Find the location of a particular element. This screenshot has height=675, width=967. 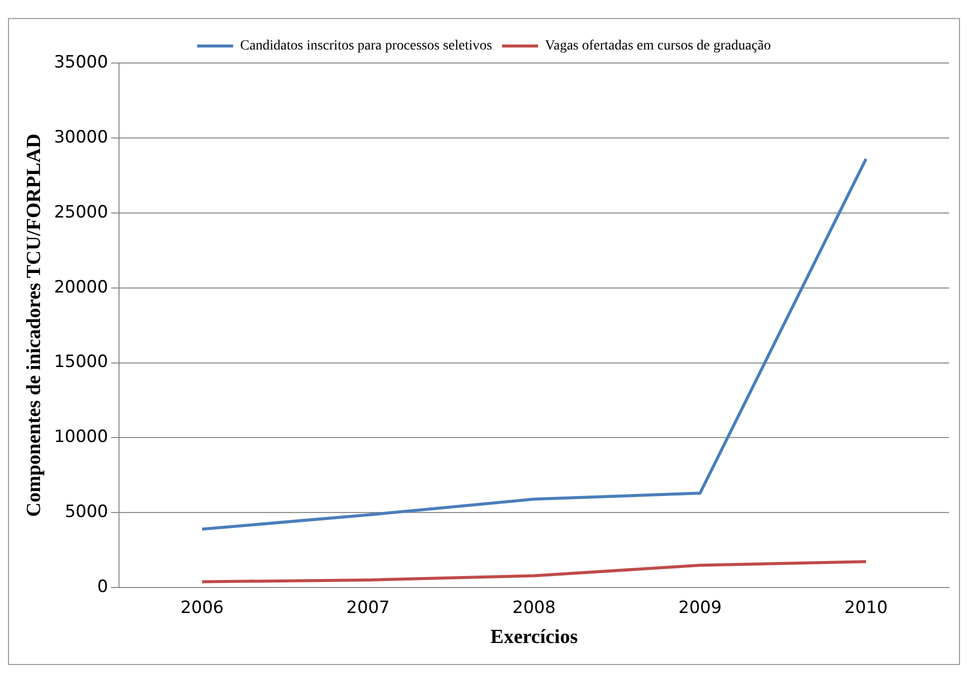

x-tick-label: 2008 is located at coordinates (534, 608).